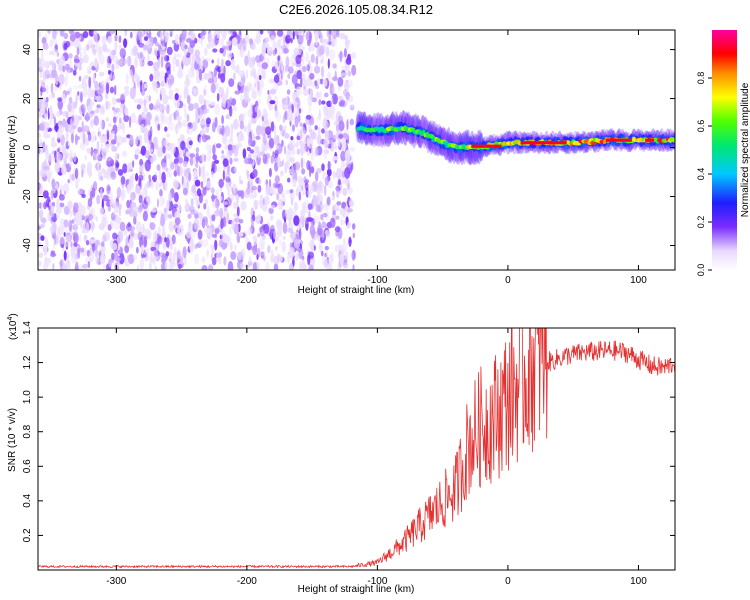 This screenshot has height=600, width=750. I want to click on colorbar-gradient, so click(724, 150).